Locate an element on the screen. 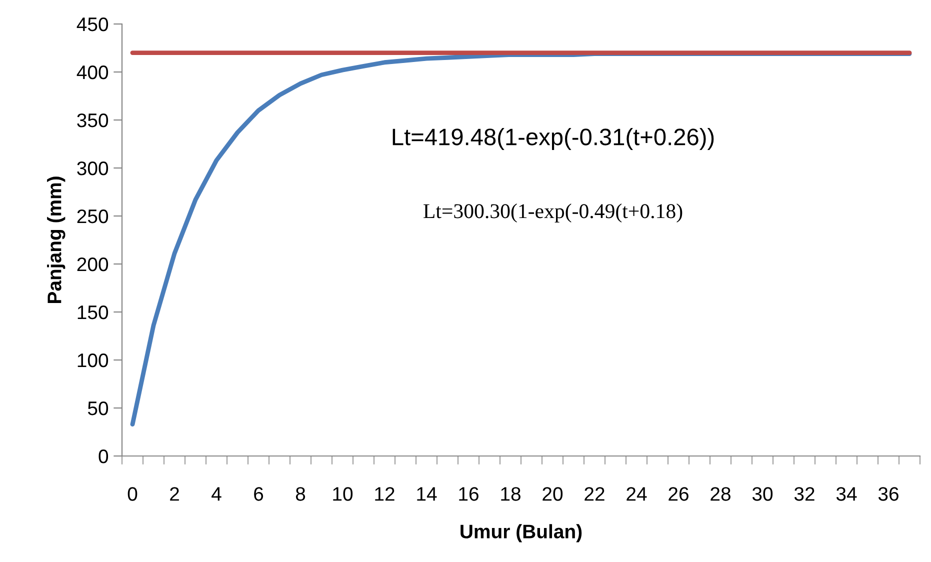 This screenshot has height=562, width=931. y-tick-label: 0 is located at coordinates (103, 456).